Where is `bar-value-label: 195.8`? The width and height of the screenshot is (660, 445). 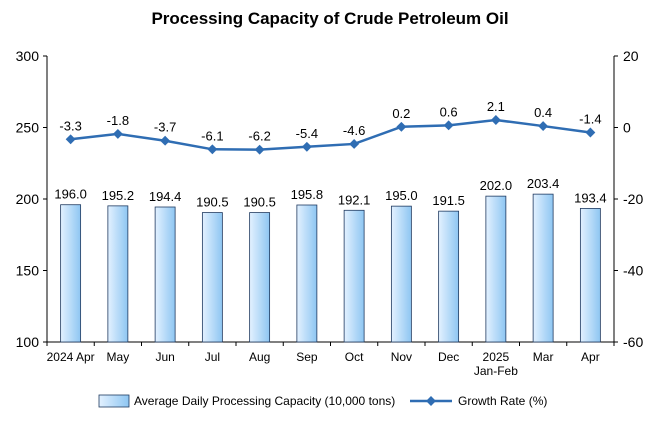
bar-value-label: 195.8 is located at coordinates (307, 194).